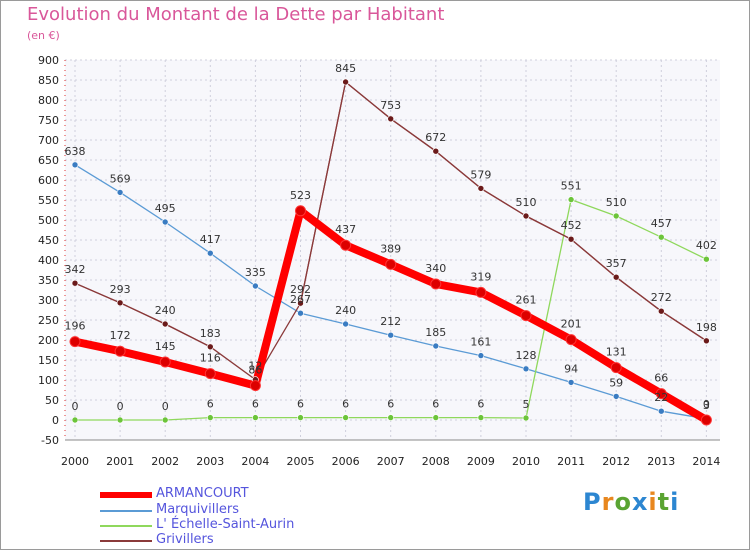 Image resolution: width=750 pixels, height=550 pixels. Describe the element at coordinates (526, 461) in the screenshot. I see `x-tick-label: 2010` at that location.